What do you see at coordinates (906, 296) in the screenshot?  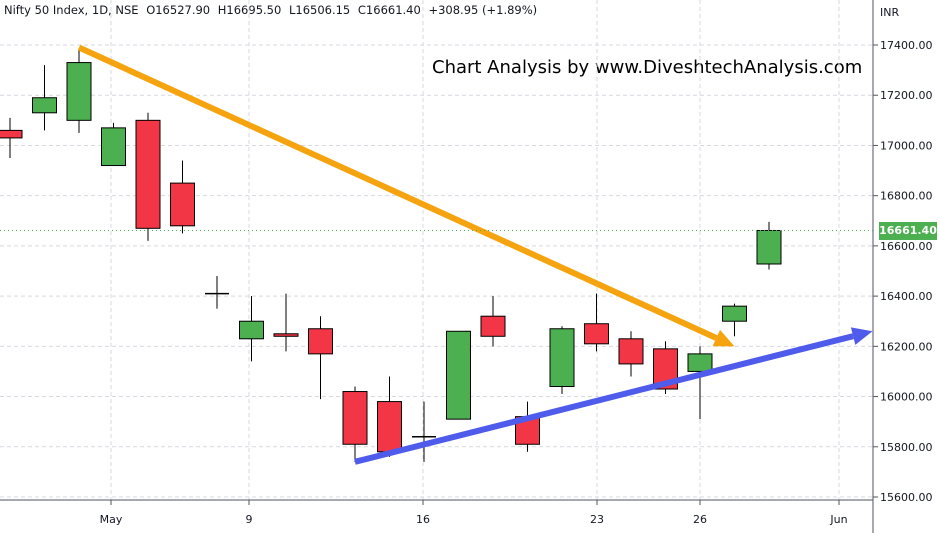 I see `y-tick-label: 16400.00` at bounding box center [906, 296].